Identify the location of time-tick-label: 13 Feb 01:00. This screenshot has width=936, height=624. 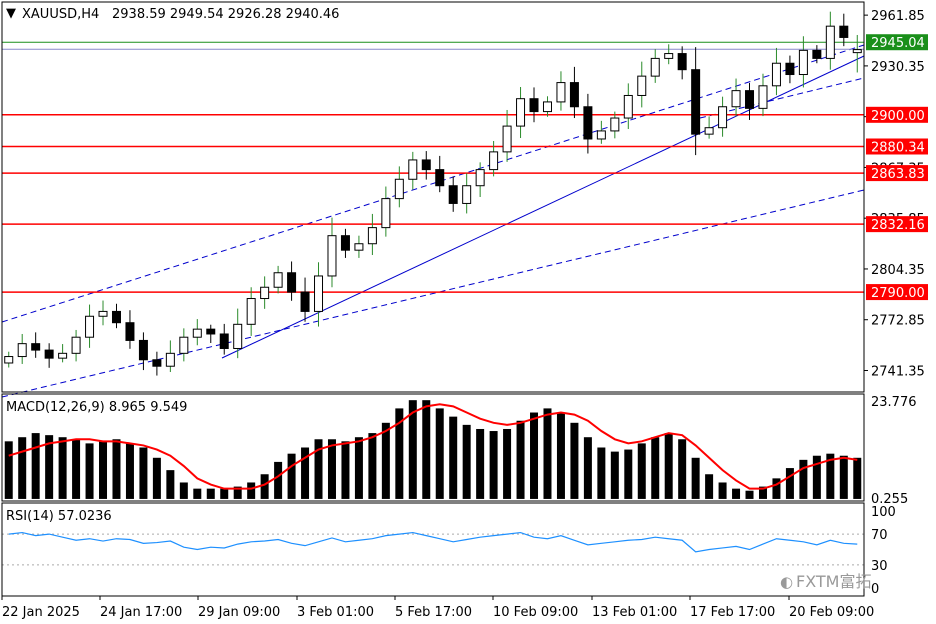
(634, 612).